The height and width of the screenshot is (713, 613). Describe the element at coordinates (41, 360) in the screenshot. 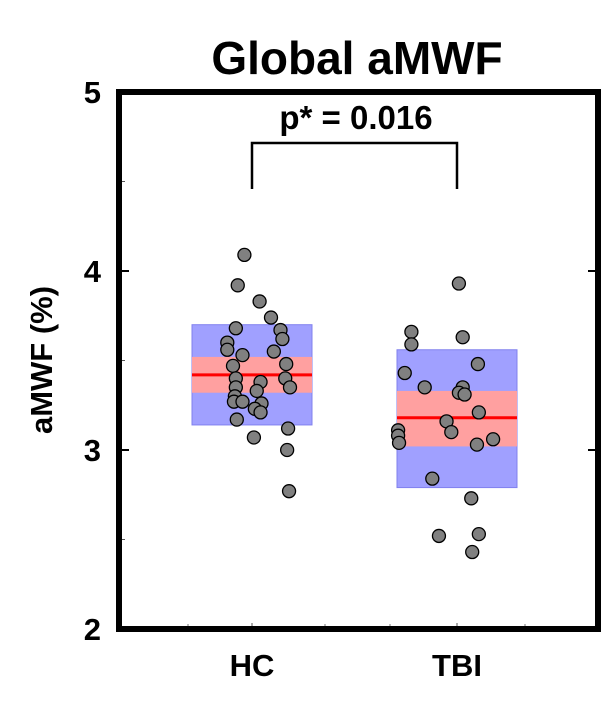

I see `y-axis-label: aMWF (%)` at that location.